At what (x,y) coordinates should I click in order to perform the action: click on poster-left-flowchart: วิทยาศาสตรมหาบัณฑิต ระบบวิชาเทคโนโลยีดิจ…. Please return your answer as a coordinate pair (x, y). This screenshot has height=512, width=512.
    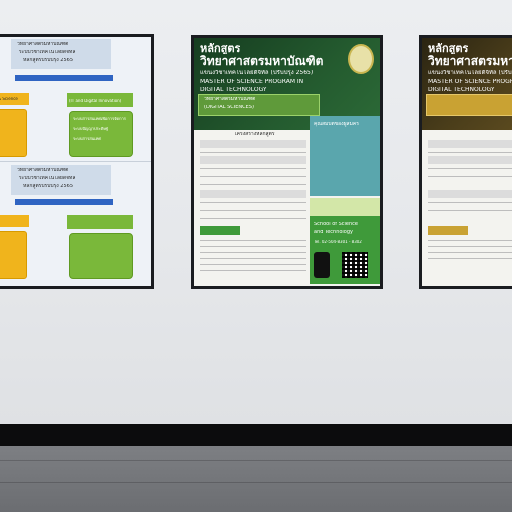
    Looking at the image, I should click on (75, 161).